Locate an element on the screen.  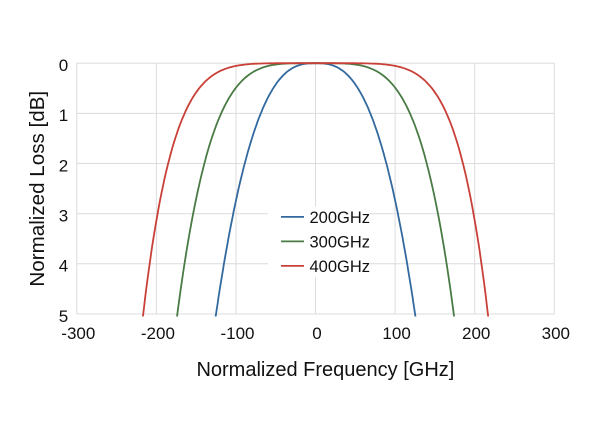
svg-text: 3 is located at coordinates (63, 216).